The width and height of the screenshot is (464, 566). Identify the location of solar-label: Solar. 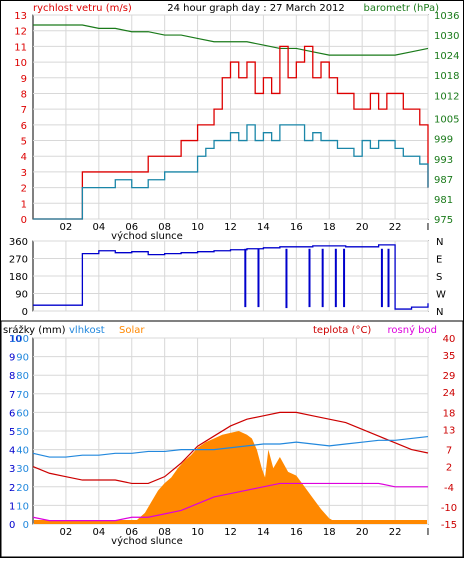
(132, 330).